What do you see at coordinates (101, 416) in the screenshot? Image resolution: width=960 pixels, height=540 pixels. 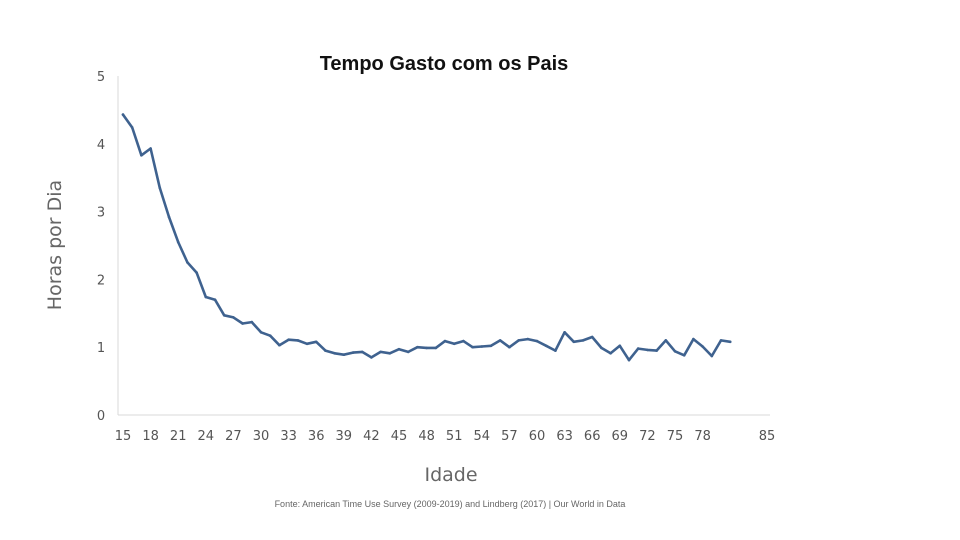 I see `y-tick-label: 0` at bounding box center [101, 416].